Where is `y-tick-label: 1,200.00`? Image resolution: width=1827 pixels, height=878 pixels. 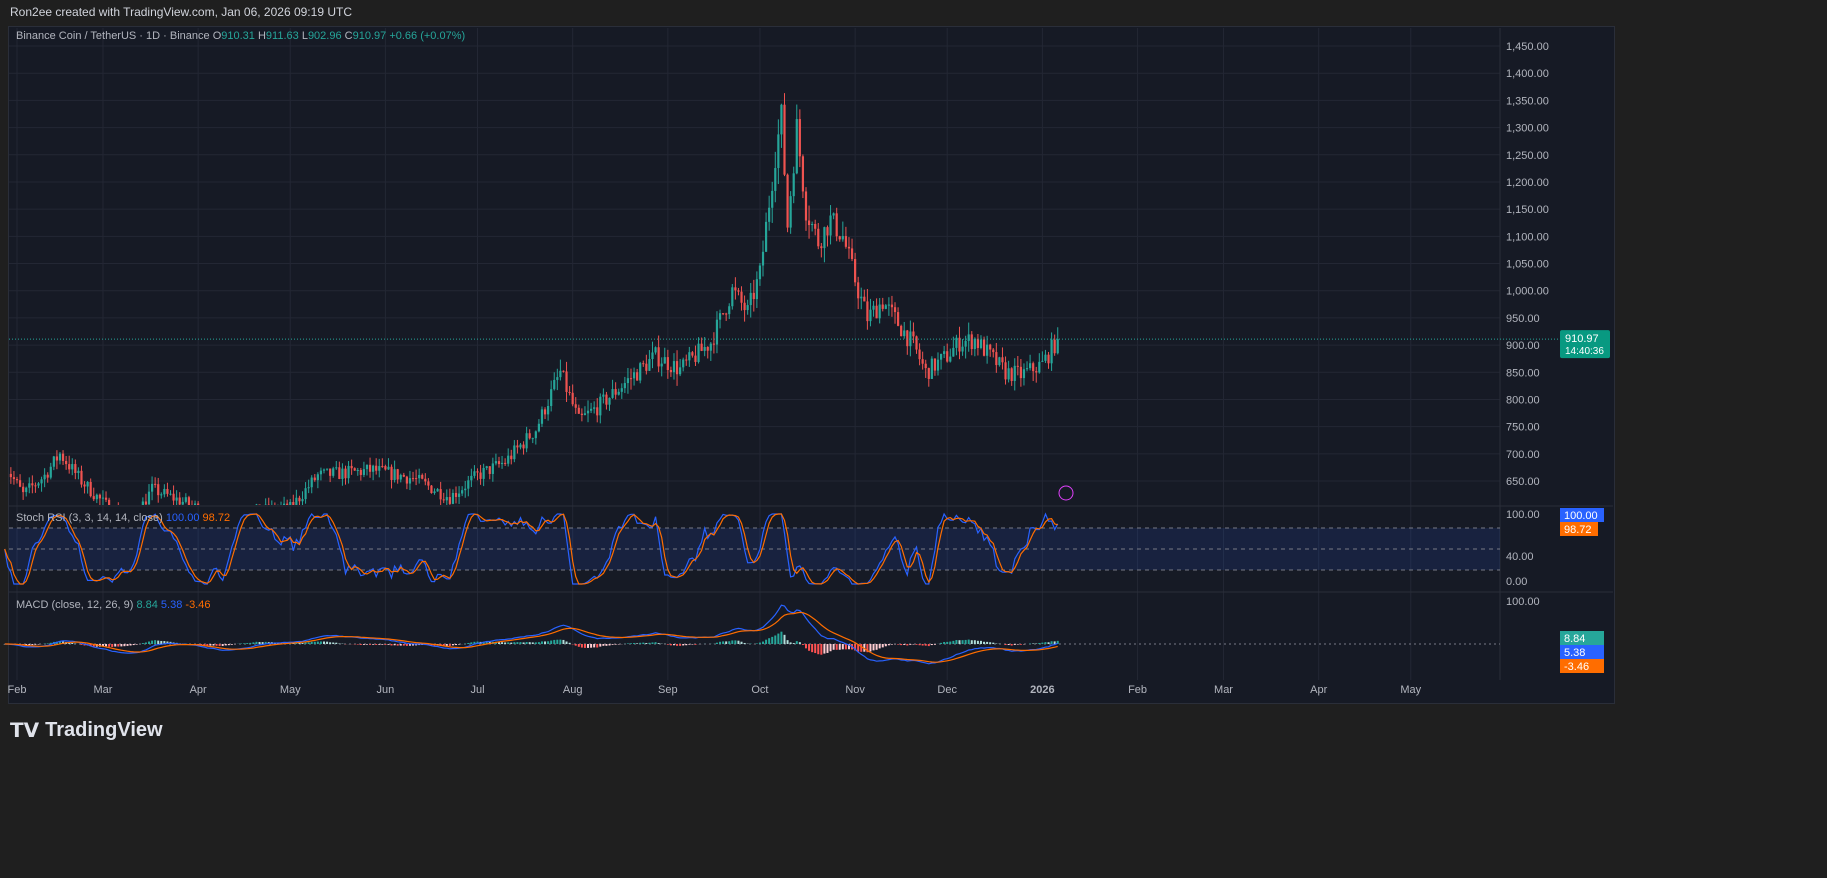
y-tick-label: 1,200.00 is located at coordinates (1527, 183).